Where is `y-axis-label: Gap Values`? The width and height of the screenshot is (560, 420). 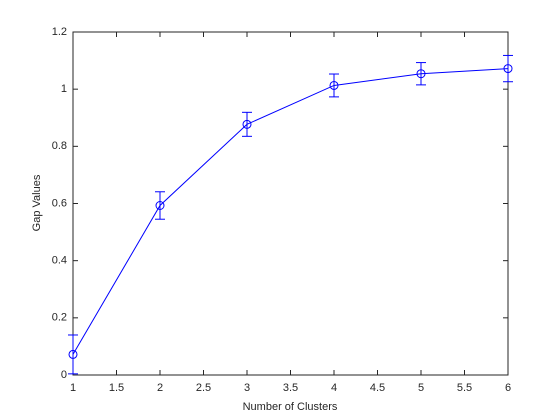
y-axis-label: Gap Values is located at coordinates (37, 202).